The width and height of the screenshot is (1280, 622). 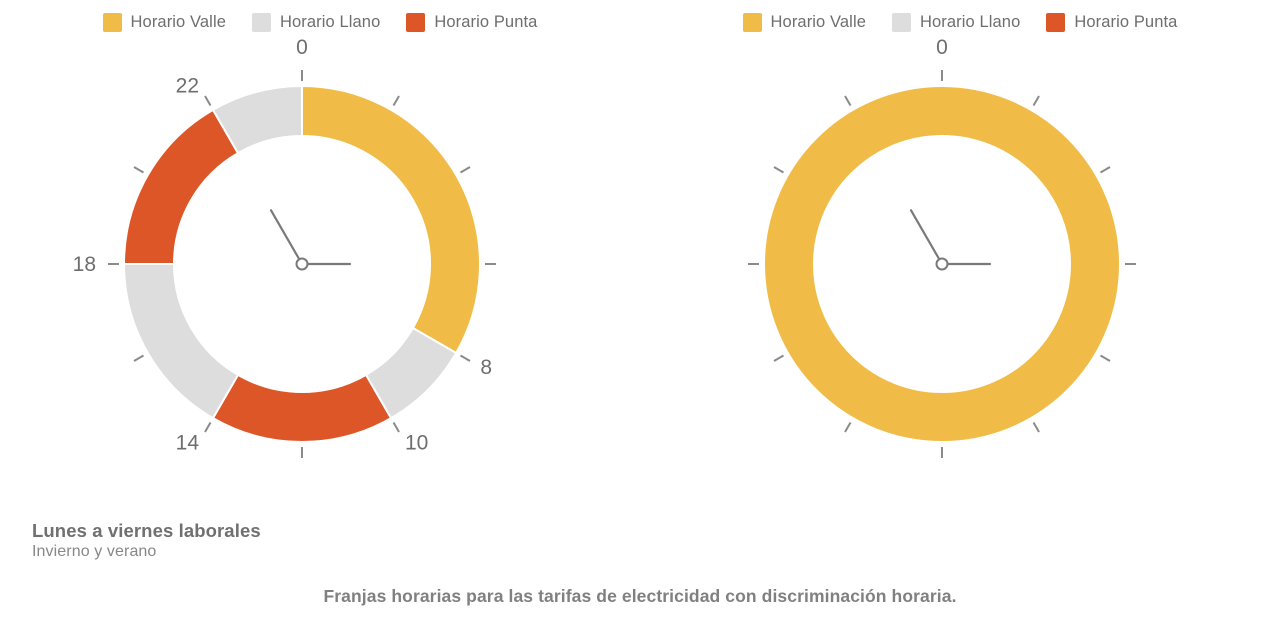 What do you see at coordinates (926, 237) in the screenshot?
I see `clock-hour-hand-weekends` at bounding box center [926, 237].